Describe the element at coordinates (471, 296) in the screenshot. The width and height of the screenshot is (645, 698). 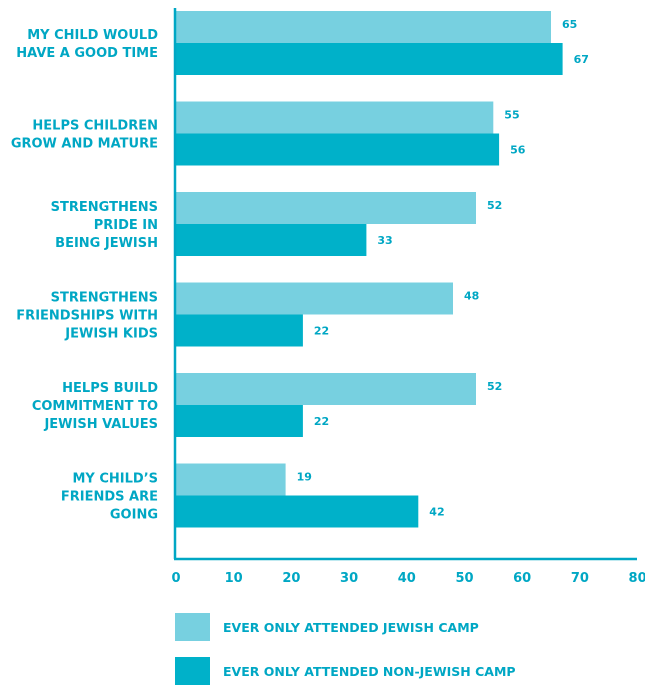
I see `value-label: 48` at that location.